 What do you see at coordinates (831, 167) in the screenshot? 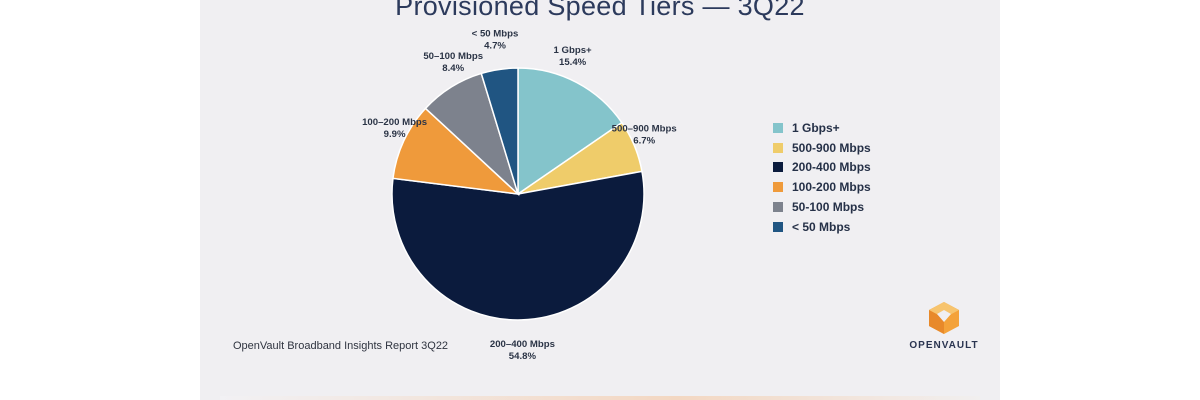
I see `legend-label: 200-400 Mbps` at bounding box center [831, 167].